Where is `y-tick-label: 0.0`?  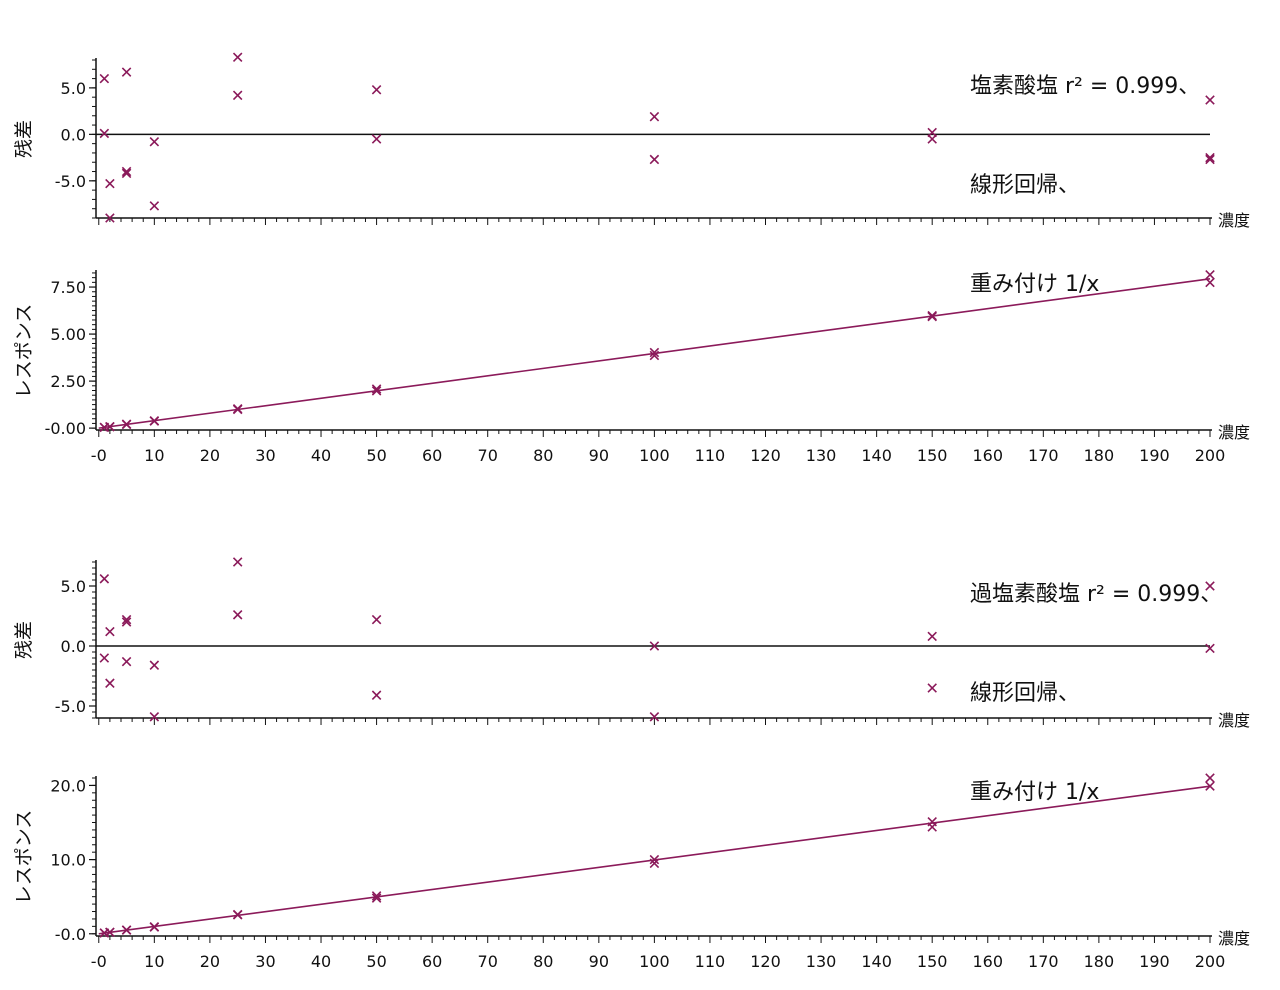
y-tick-label: 0.0 is located at coordinates (73, 134).